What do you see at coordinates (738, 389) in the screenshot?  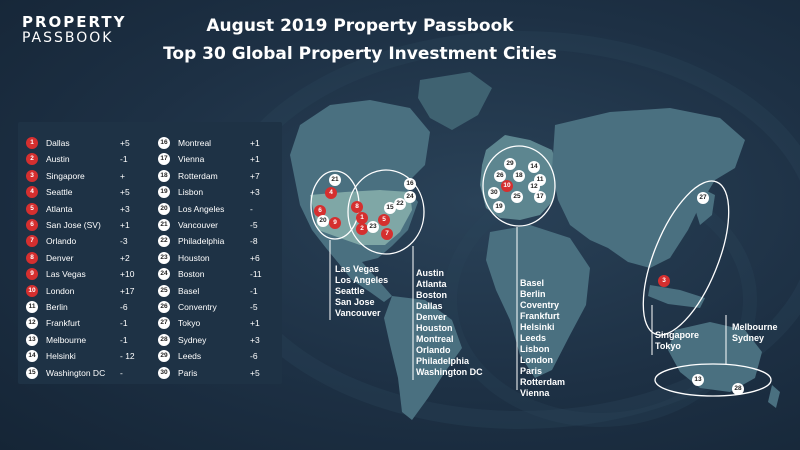 I see `map-marker: 28` at bounding box center [738, 389].